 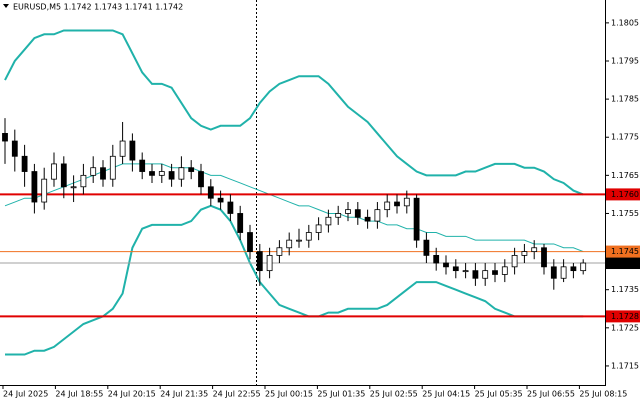 What do you see at coordinates (551, 394) in the screenshot?
I see `x-tick-label: 25 Jul 06:55` at bounding box center [551, 394].